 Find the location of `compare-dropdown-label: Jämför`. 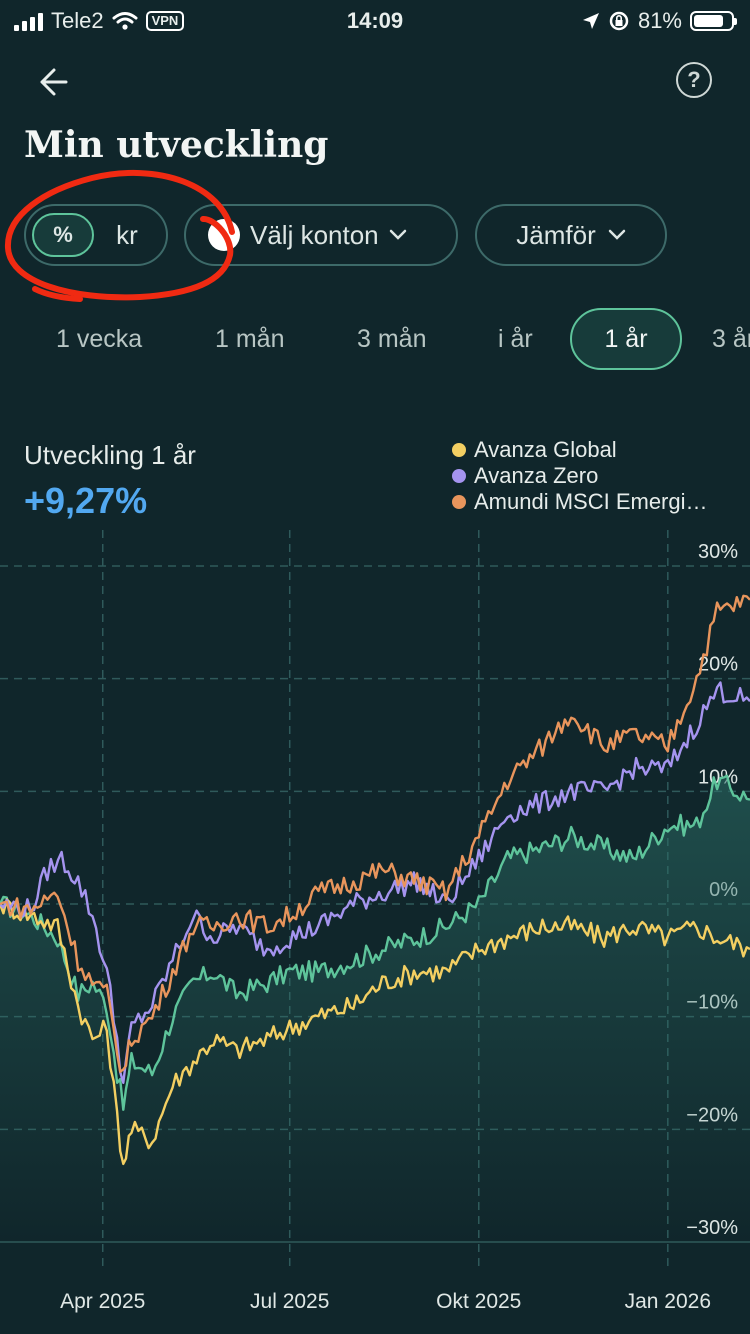

compare-dropdown-label: Jämför is located at coordinates (556, 234).